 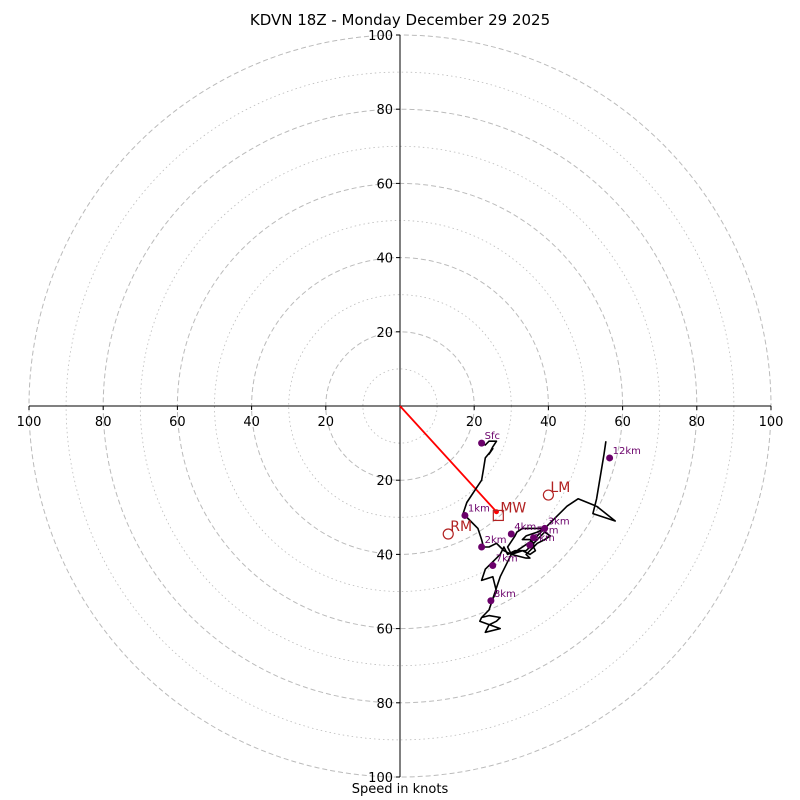 I want to click on shear-vector-group, so click(x=449, y=460).